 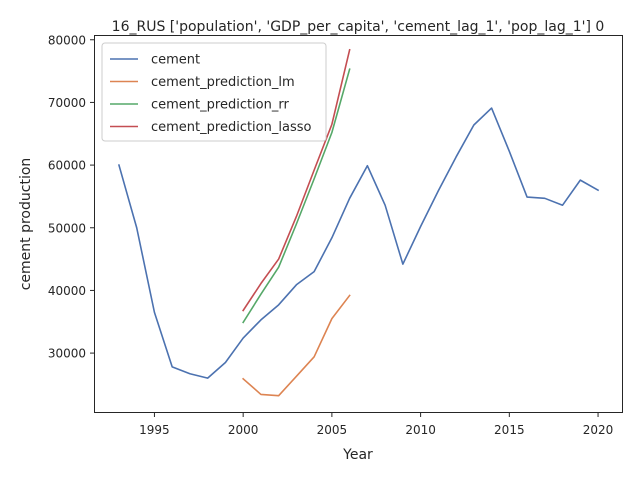 What do you see at coordinates (67, 354) in the screenshot?
I see `y-tick-label: 30000` at bounding box center [67, 354].